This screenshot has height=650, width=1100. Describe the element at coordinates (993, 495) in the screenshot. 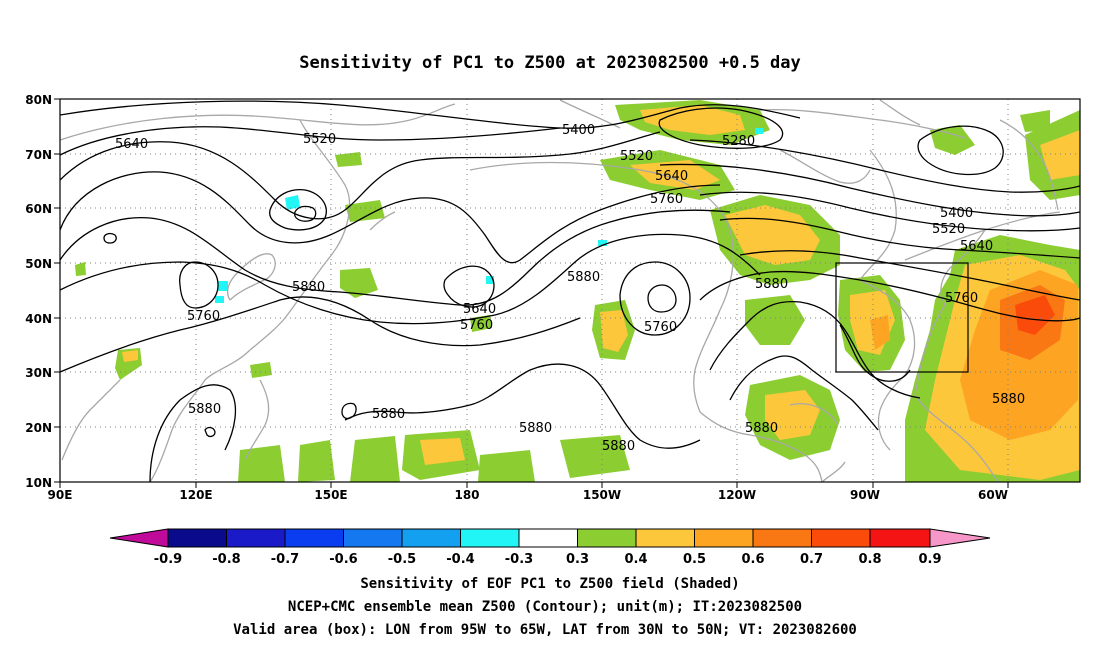

I see `lon-label: 60W` at that location.